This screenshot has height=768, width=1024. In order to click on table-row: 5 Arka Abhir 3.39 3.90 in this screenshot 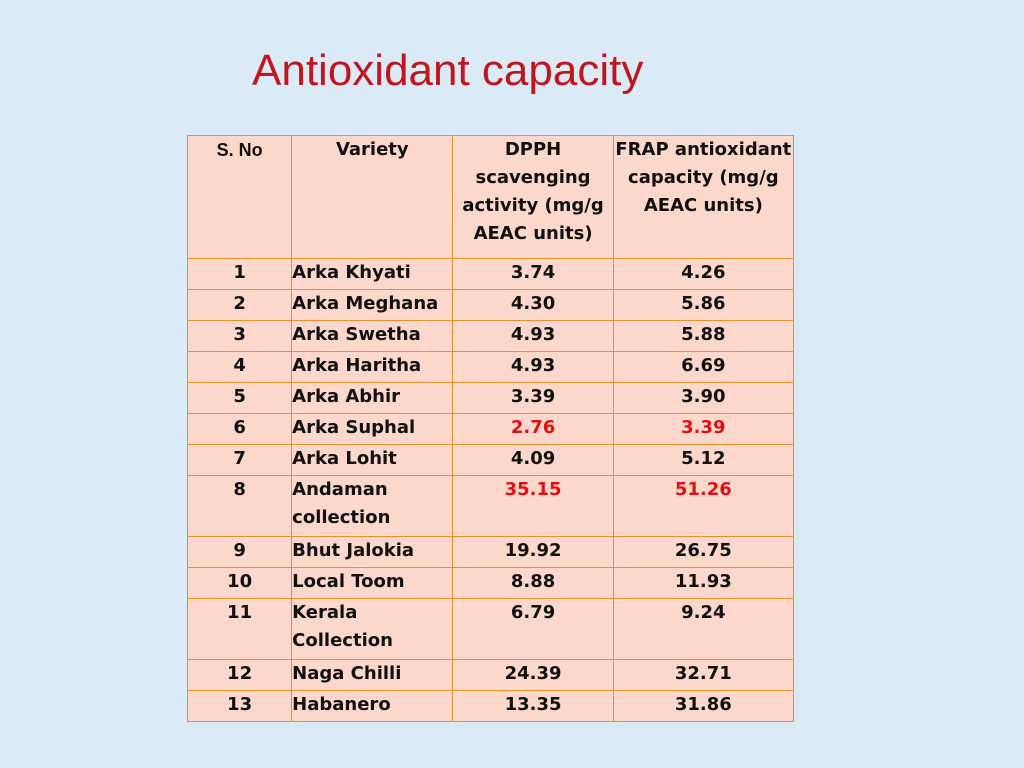, I will do `click(490, 398)`.